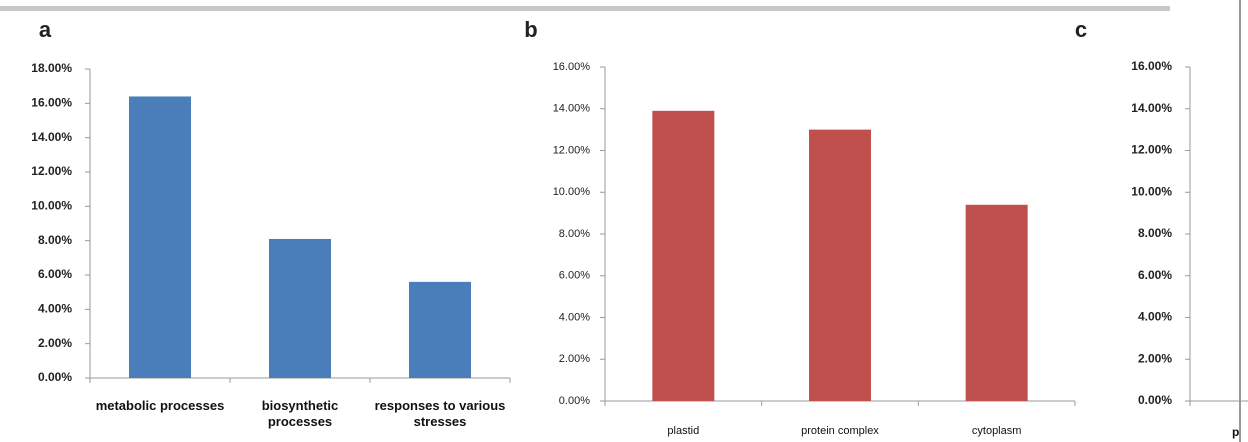 This screenshot has width=1248, height=442. What do you see at coordinates (683, 431) in the screenshot?
I see `x-tick-label: plastid` at bounding box center [683, 431].